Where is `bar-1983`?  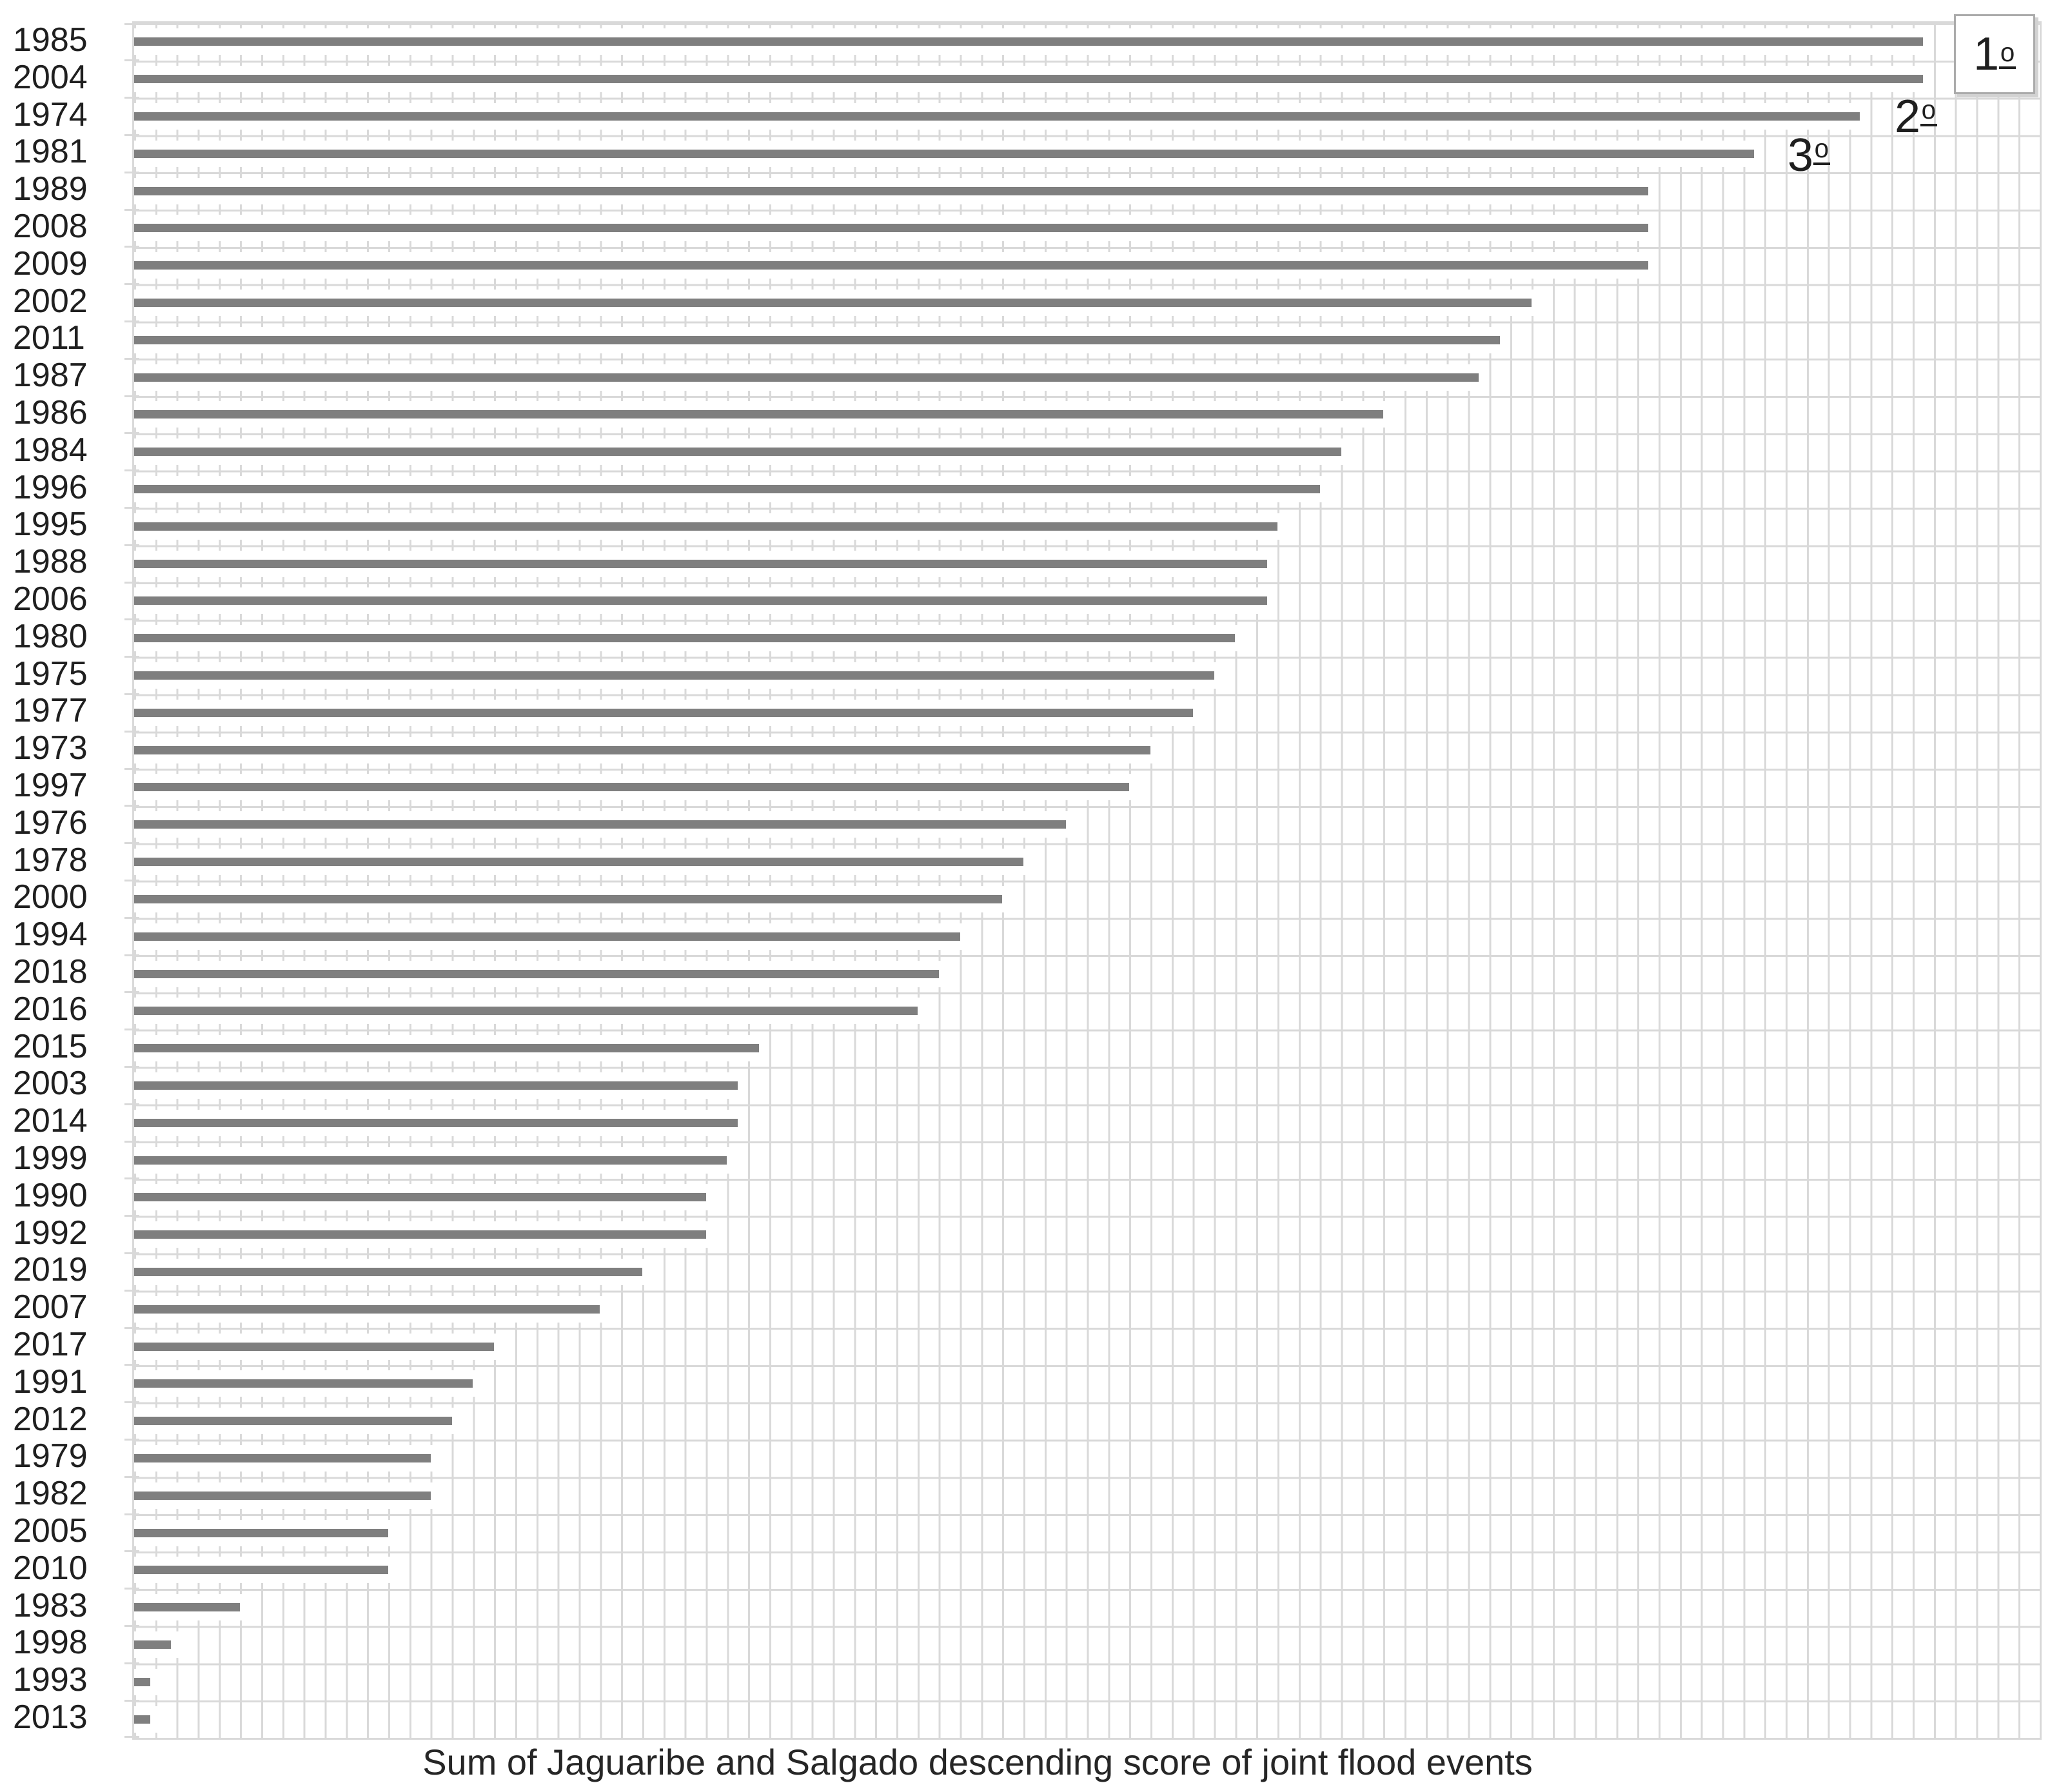
bar-1983 is located at coordinates (187, 1607).